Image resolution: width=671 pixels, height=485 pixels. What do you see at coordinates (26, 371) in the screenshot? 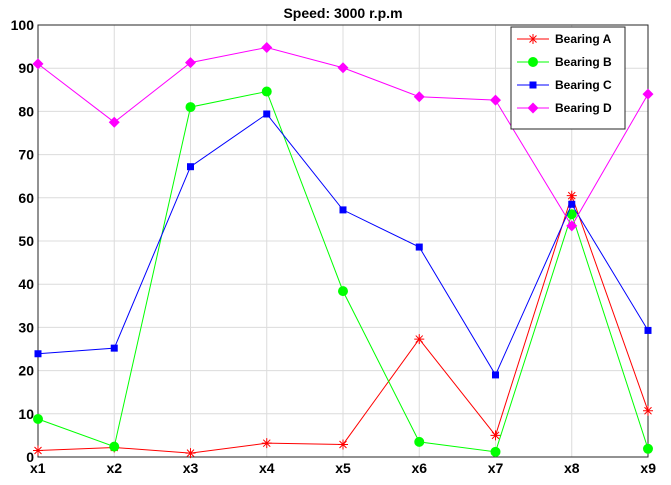
I see `y-tick-label: 20` at bounding box center [26, 371].